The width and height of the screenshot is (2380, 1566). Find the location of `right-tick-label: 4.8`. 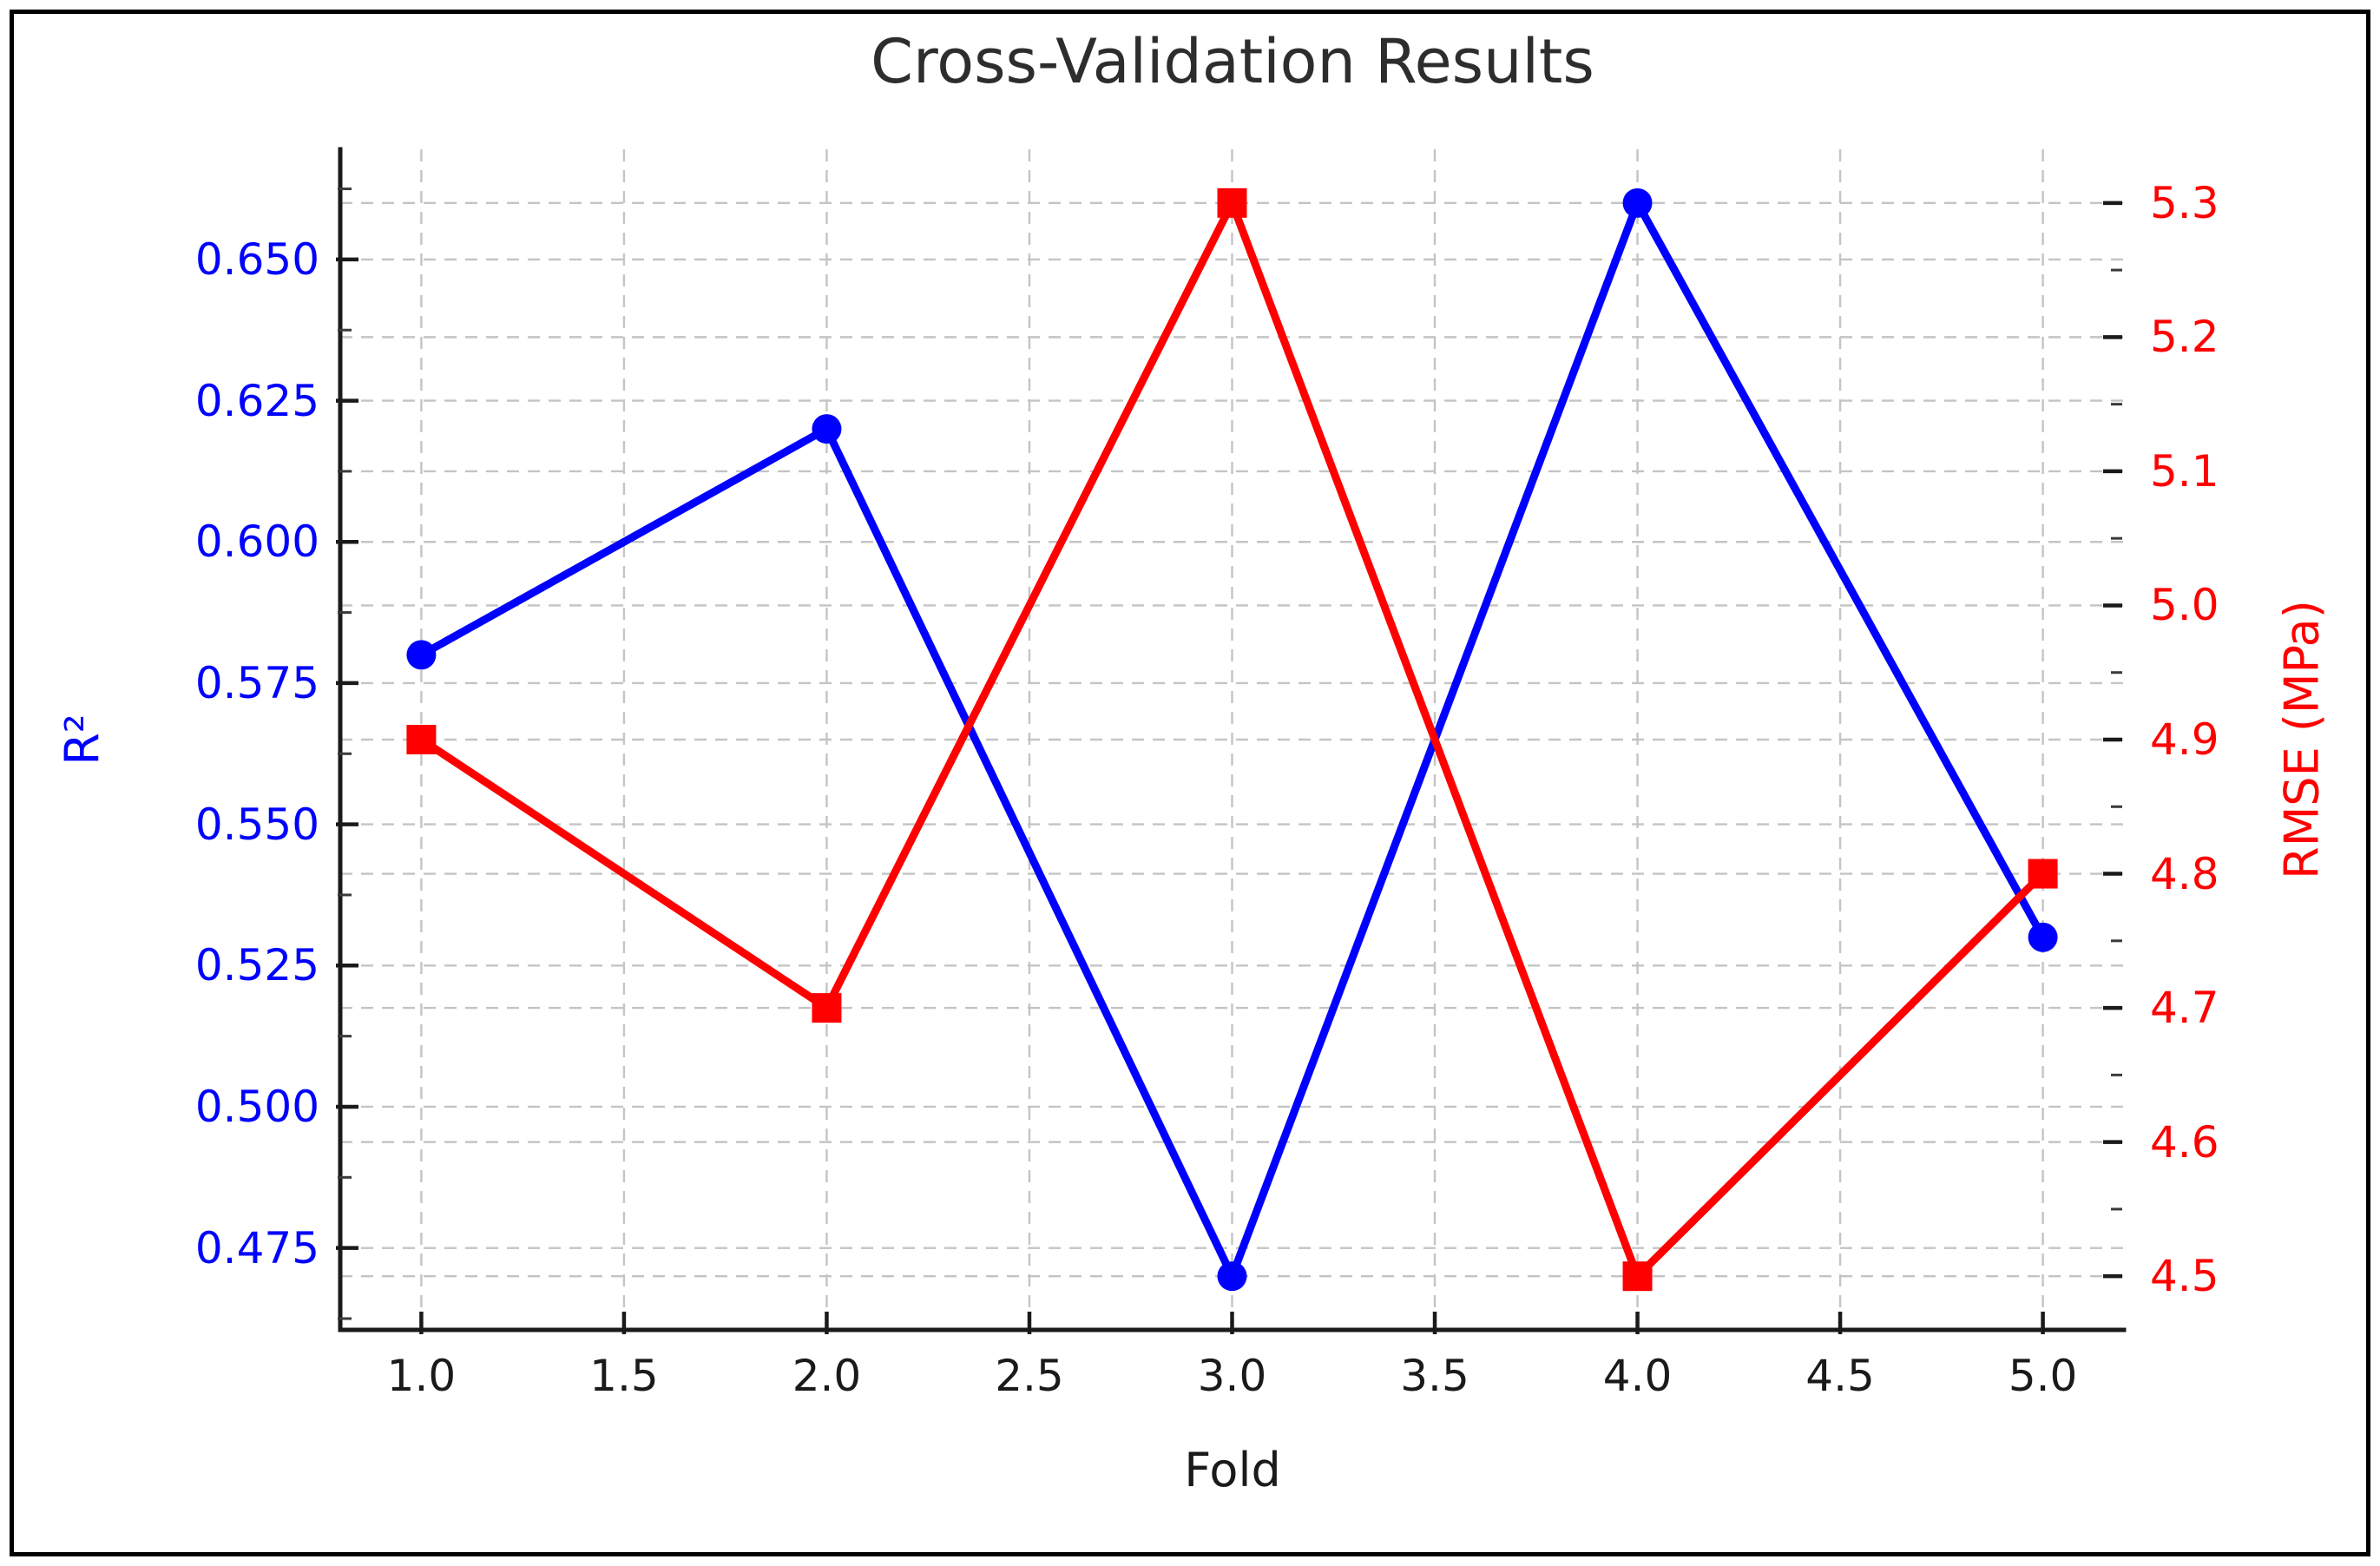

right-tick-label: 4.8 is located at coordinates (2184, 873).